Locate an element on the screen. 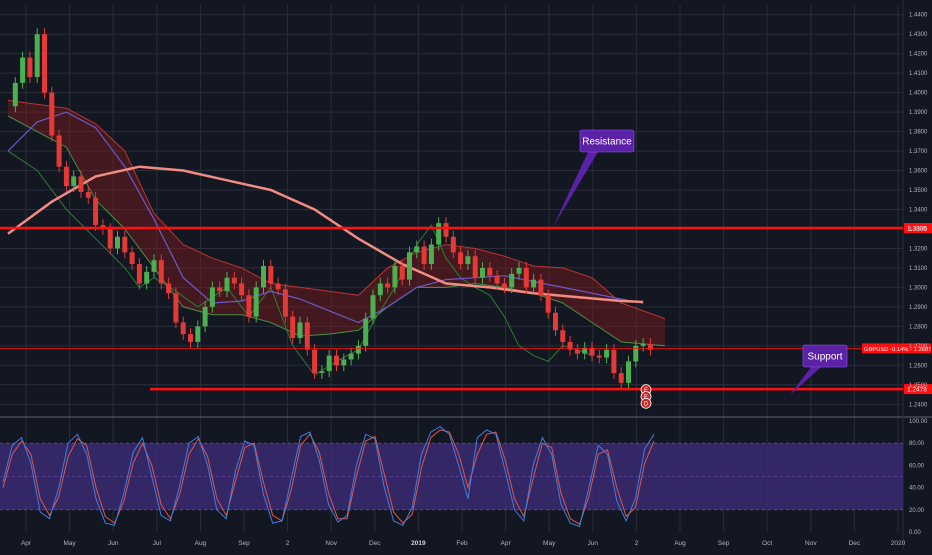 This screenshot has width=932, height=555. y-tick-label: 1.3400 is located at coordinates (918, 211).